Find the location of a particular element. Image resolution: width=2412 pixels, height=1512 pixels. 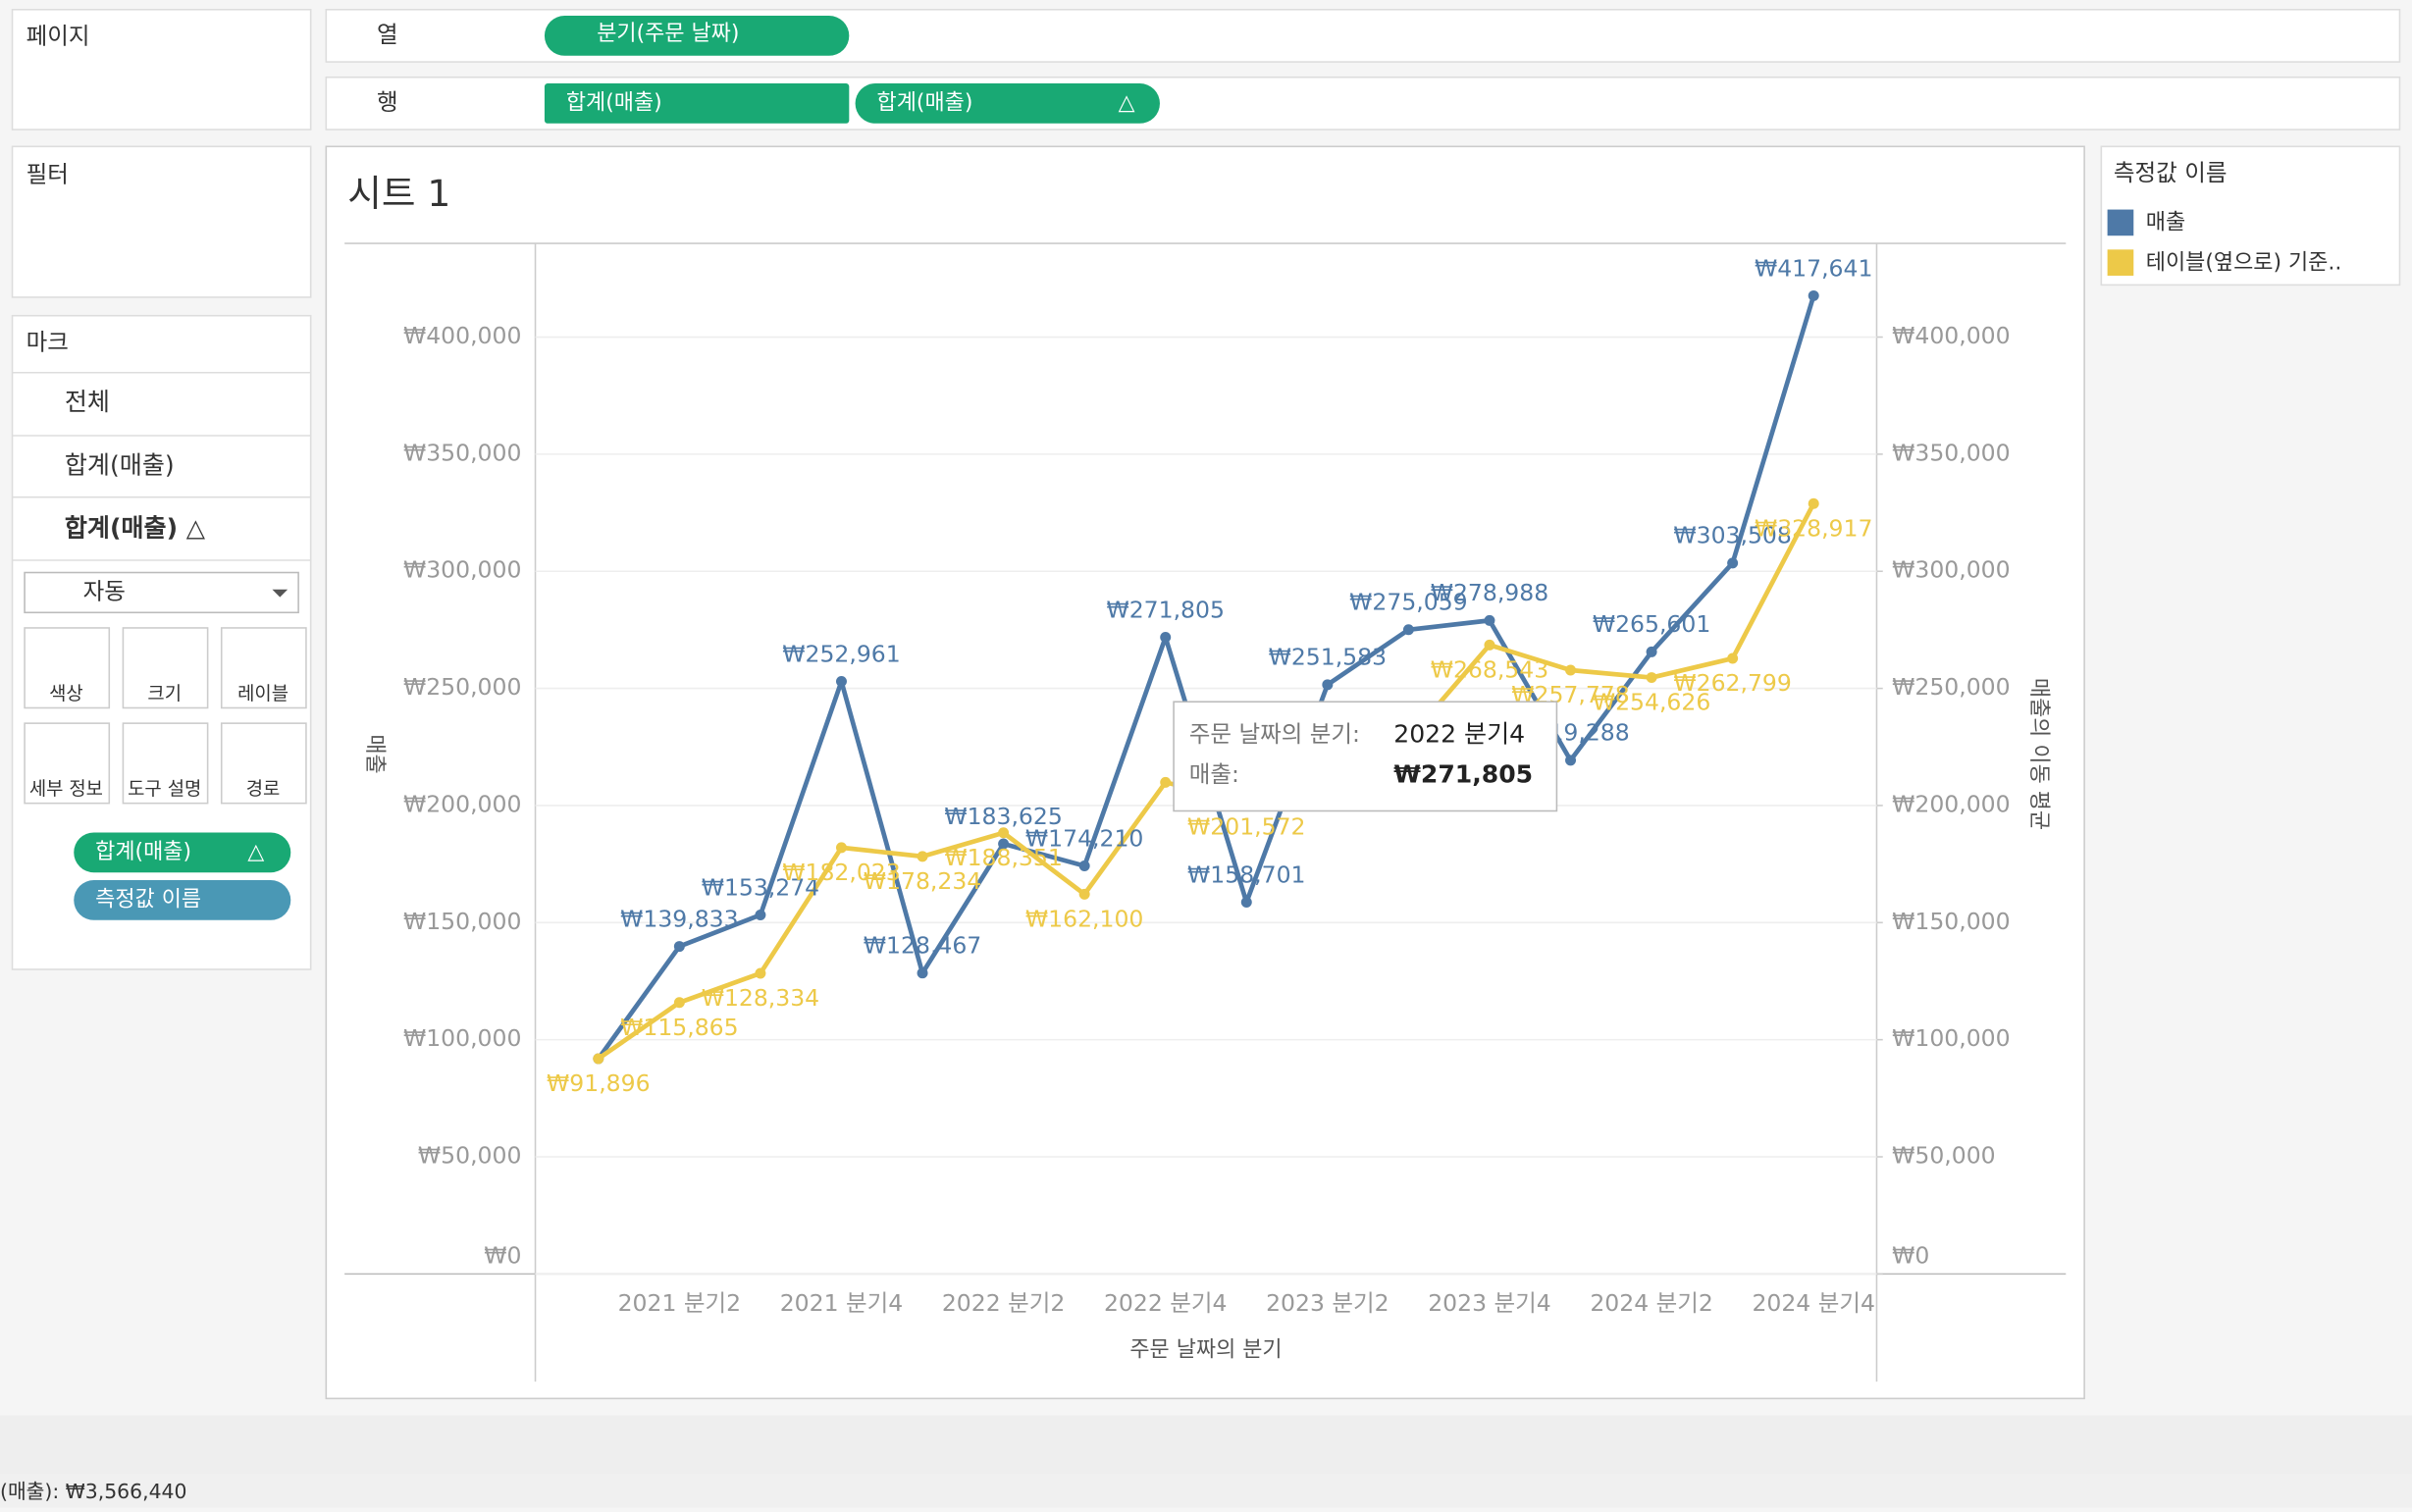

pill-label: 합계(매출) is located at coordinates (925, 102).